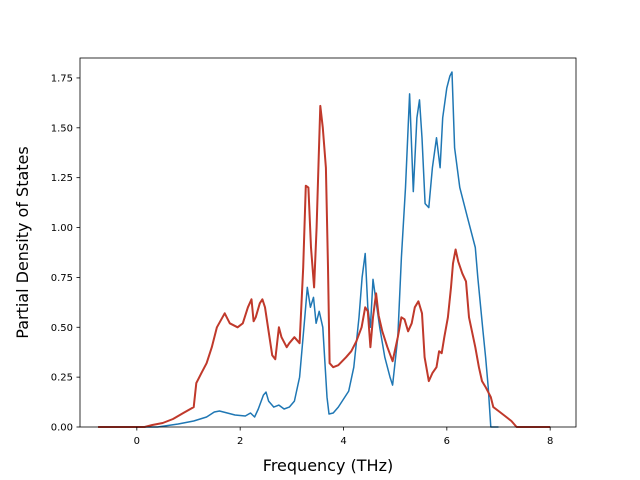 The width and height of the screenshot is (640, 480). Describe the element at coordinates (62, 328) in the screenshot. I see `y-tick-label: 0.50` at that location.